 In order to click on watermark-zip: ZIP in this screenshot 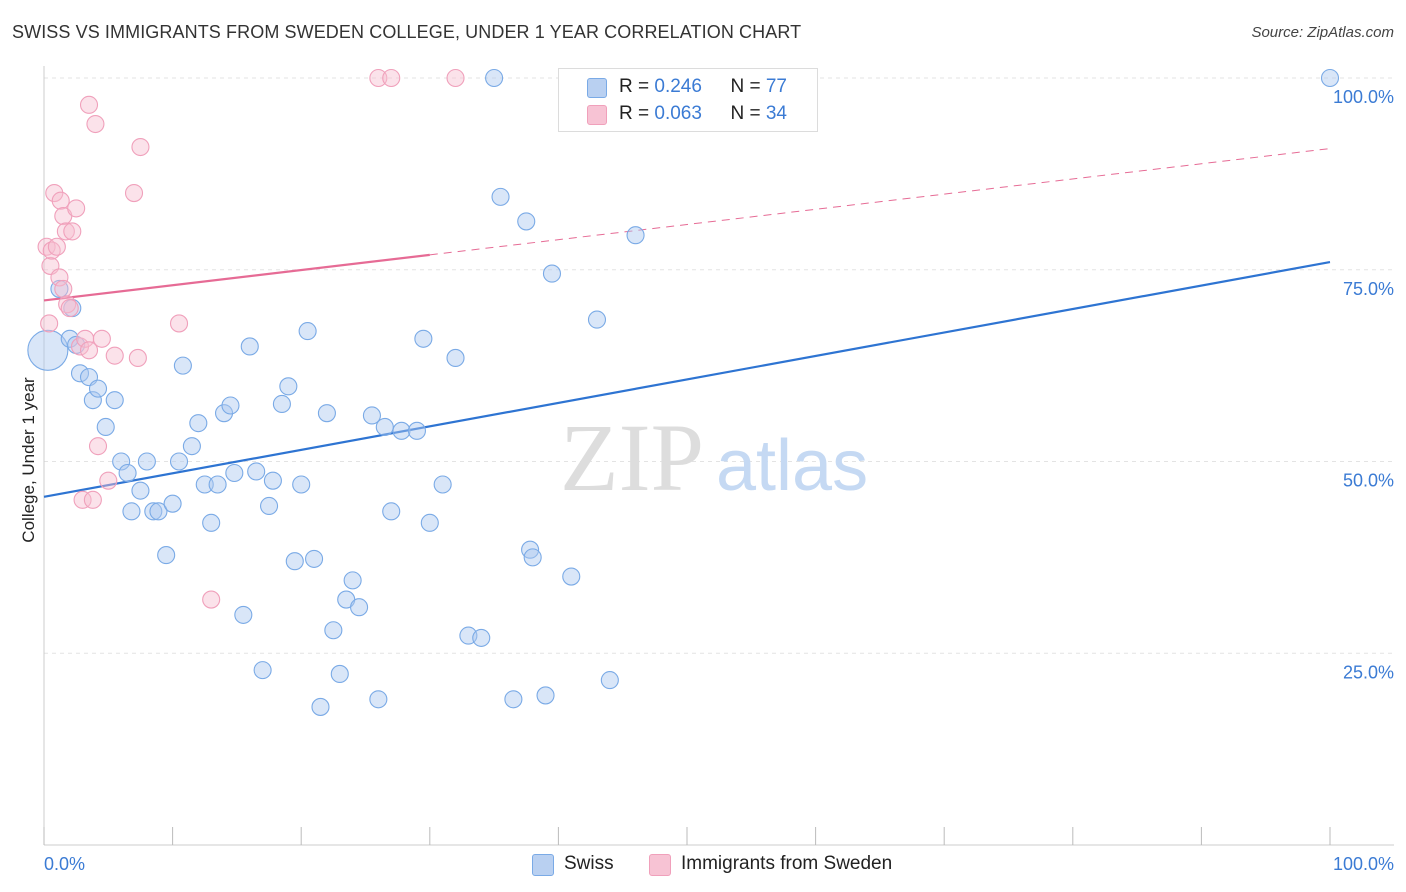, I will do `click(632, 457)`.